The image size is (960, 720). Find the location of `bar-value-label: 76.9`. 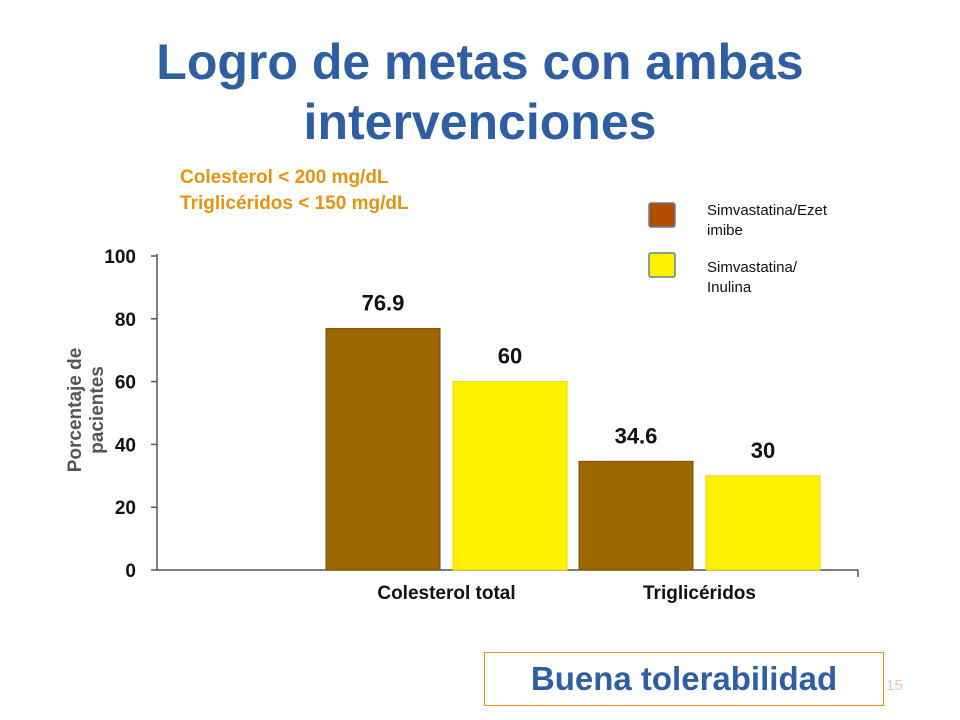

bar-value-label: 76.9 is located at coordinates (383, 303).